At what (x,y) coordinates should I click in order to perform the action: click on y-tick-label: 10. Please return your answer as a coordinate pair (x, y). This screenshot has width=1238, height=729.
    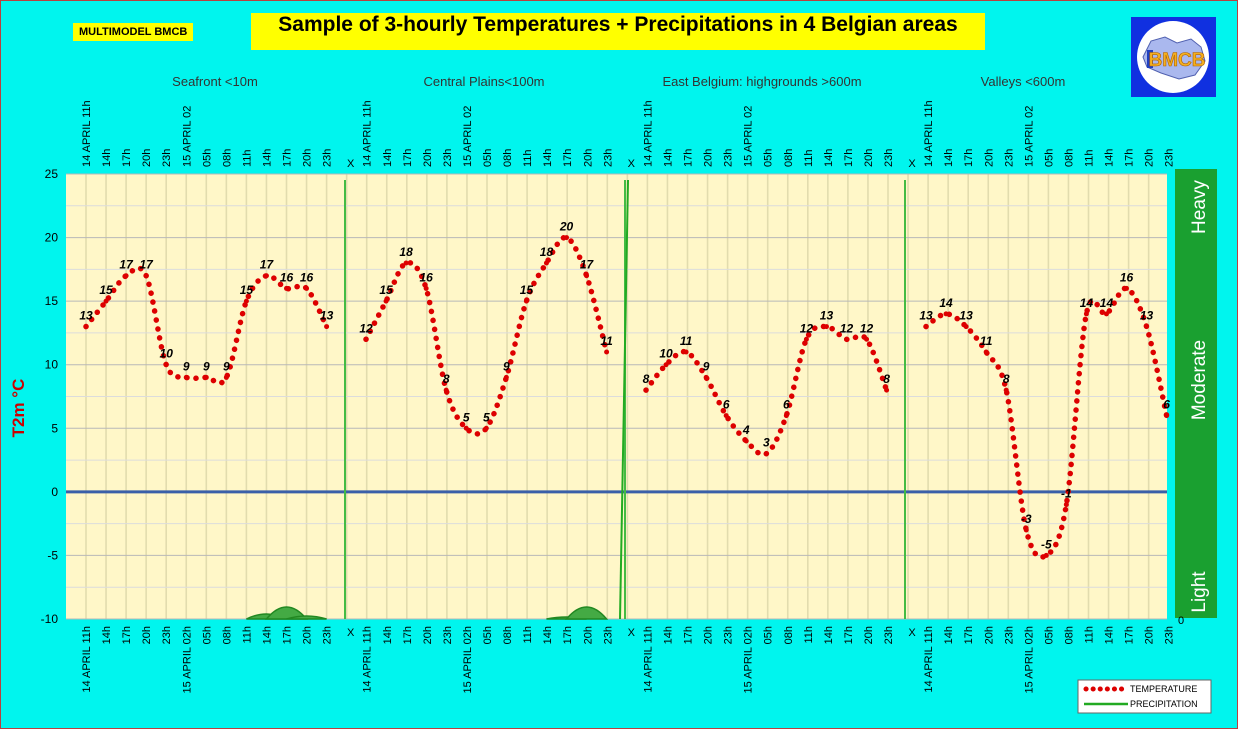
    Looking at the image, I should click on (52, 365).